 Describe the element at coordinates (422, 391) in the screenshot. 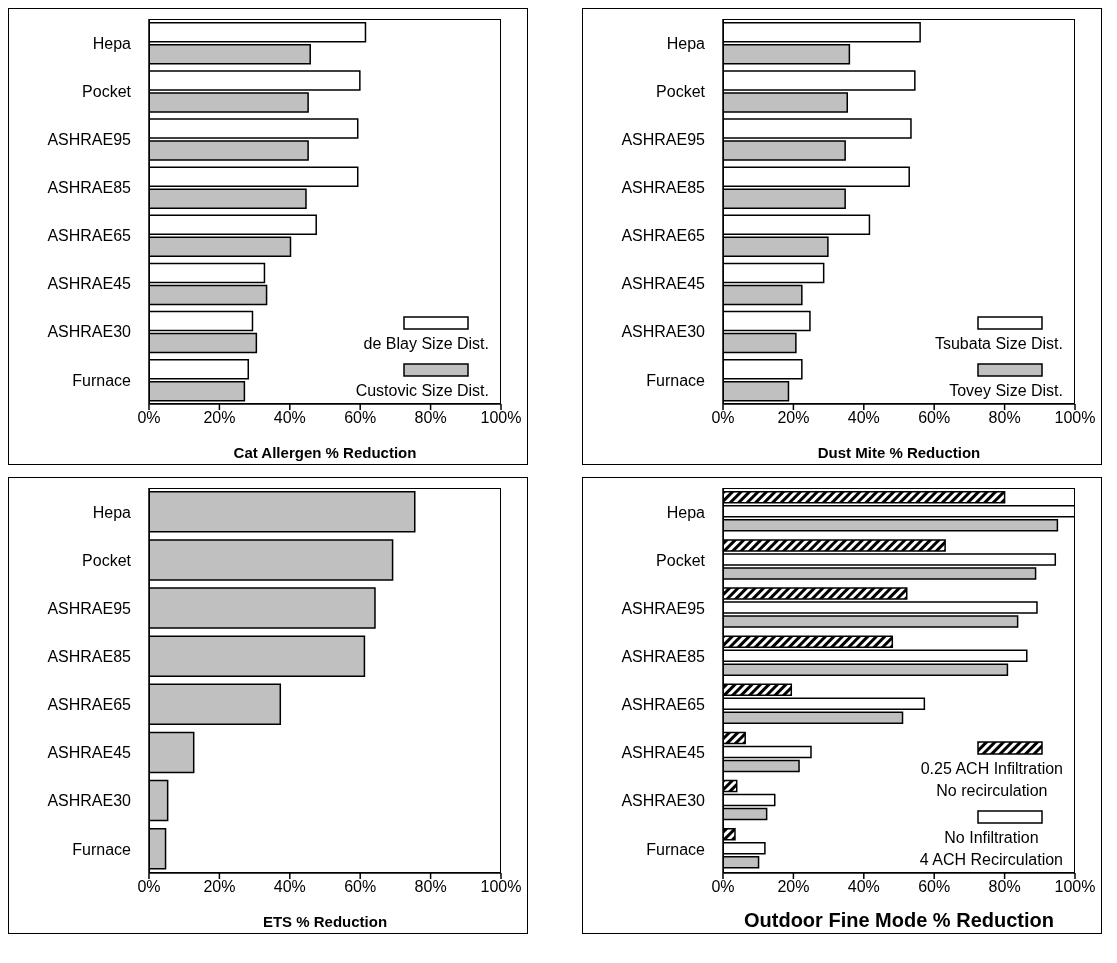

I see `legend-label: Custovic Size Dist.` at that location.